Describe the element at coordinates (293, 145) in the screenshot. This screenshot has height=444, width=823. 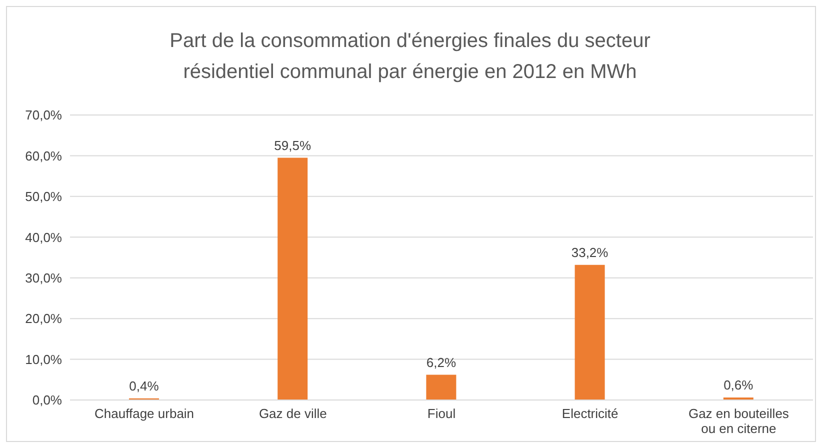
I see `data-label: 59,5%` at that location.